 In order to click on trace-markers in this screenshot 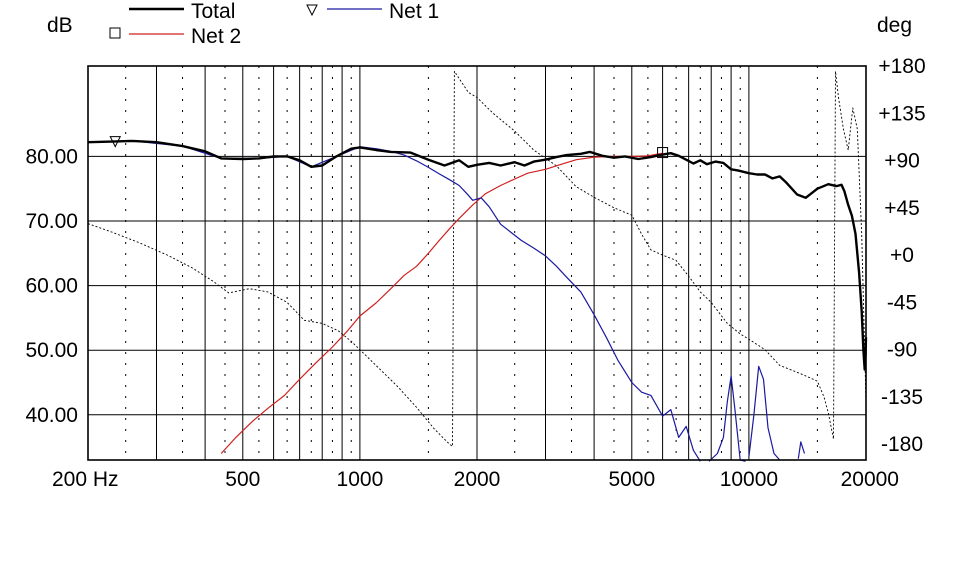, I will do `click(389, 147)`.